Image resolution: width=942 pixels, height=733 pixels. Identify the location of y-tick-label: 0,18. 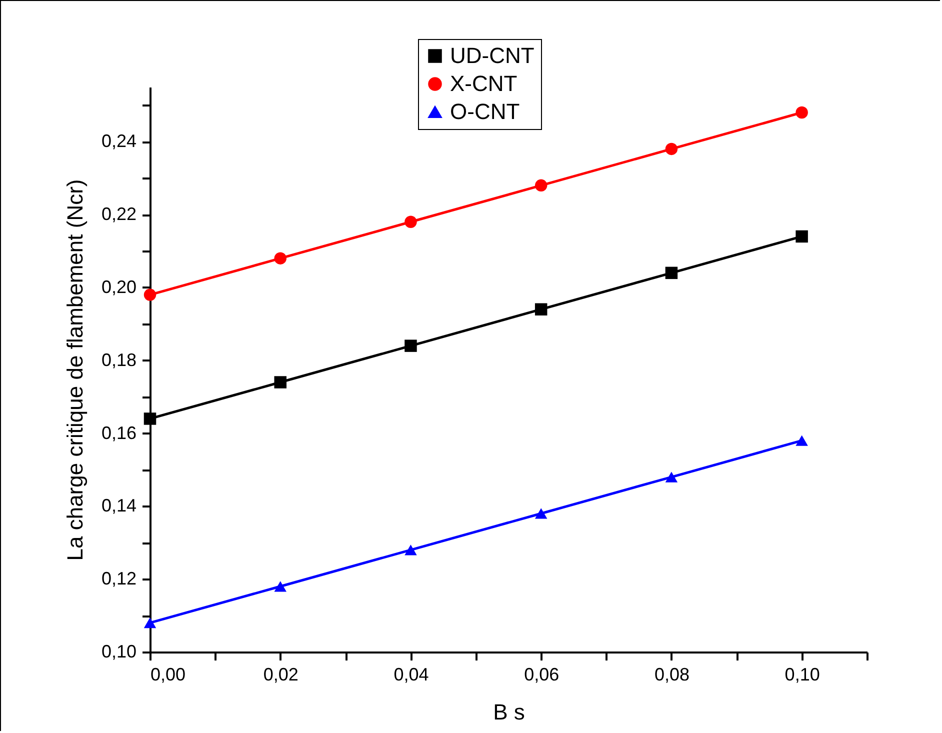
(118, 360).